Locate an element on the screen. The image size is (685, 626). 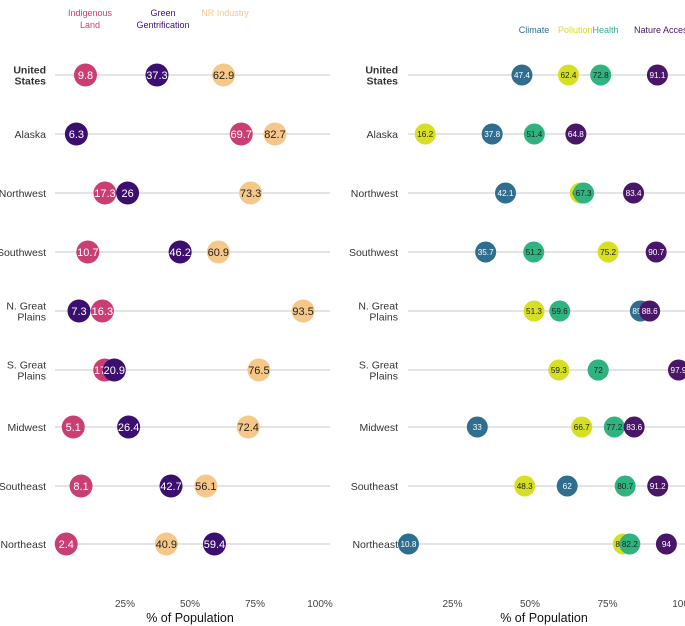
point-nature-access-midwest is located at coordinates (634, 427).